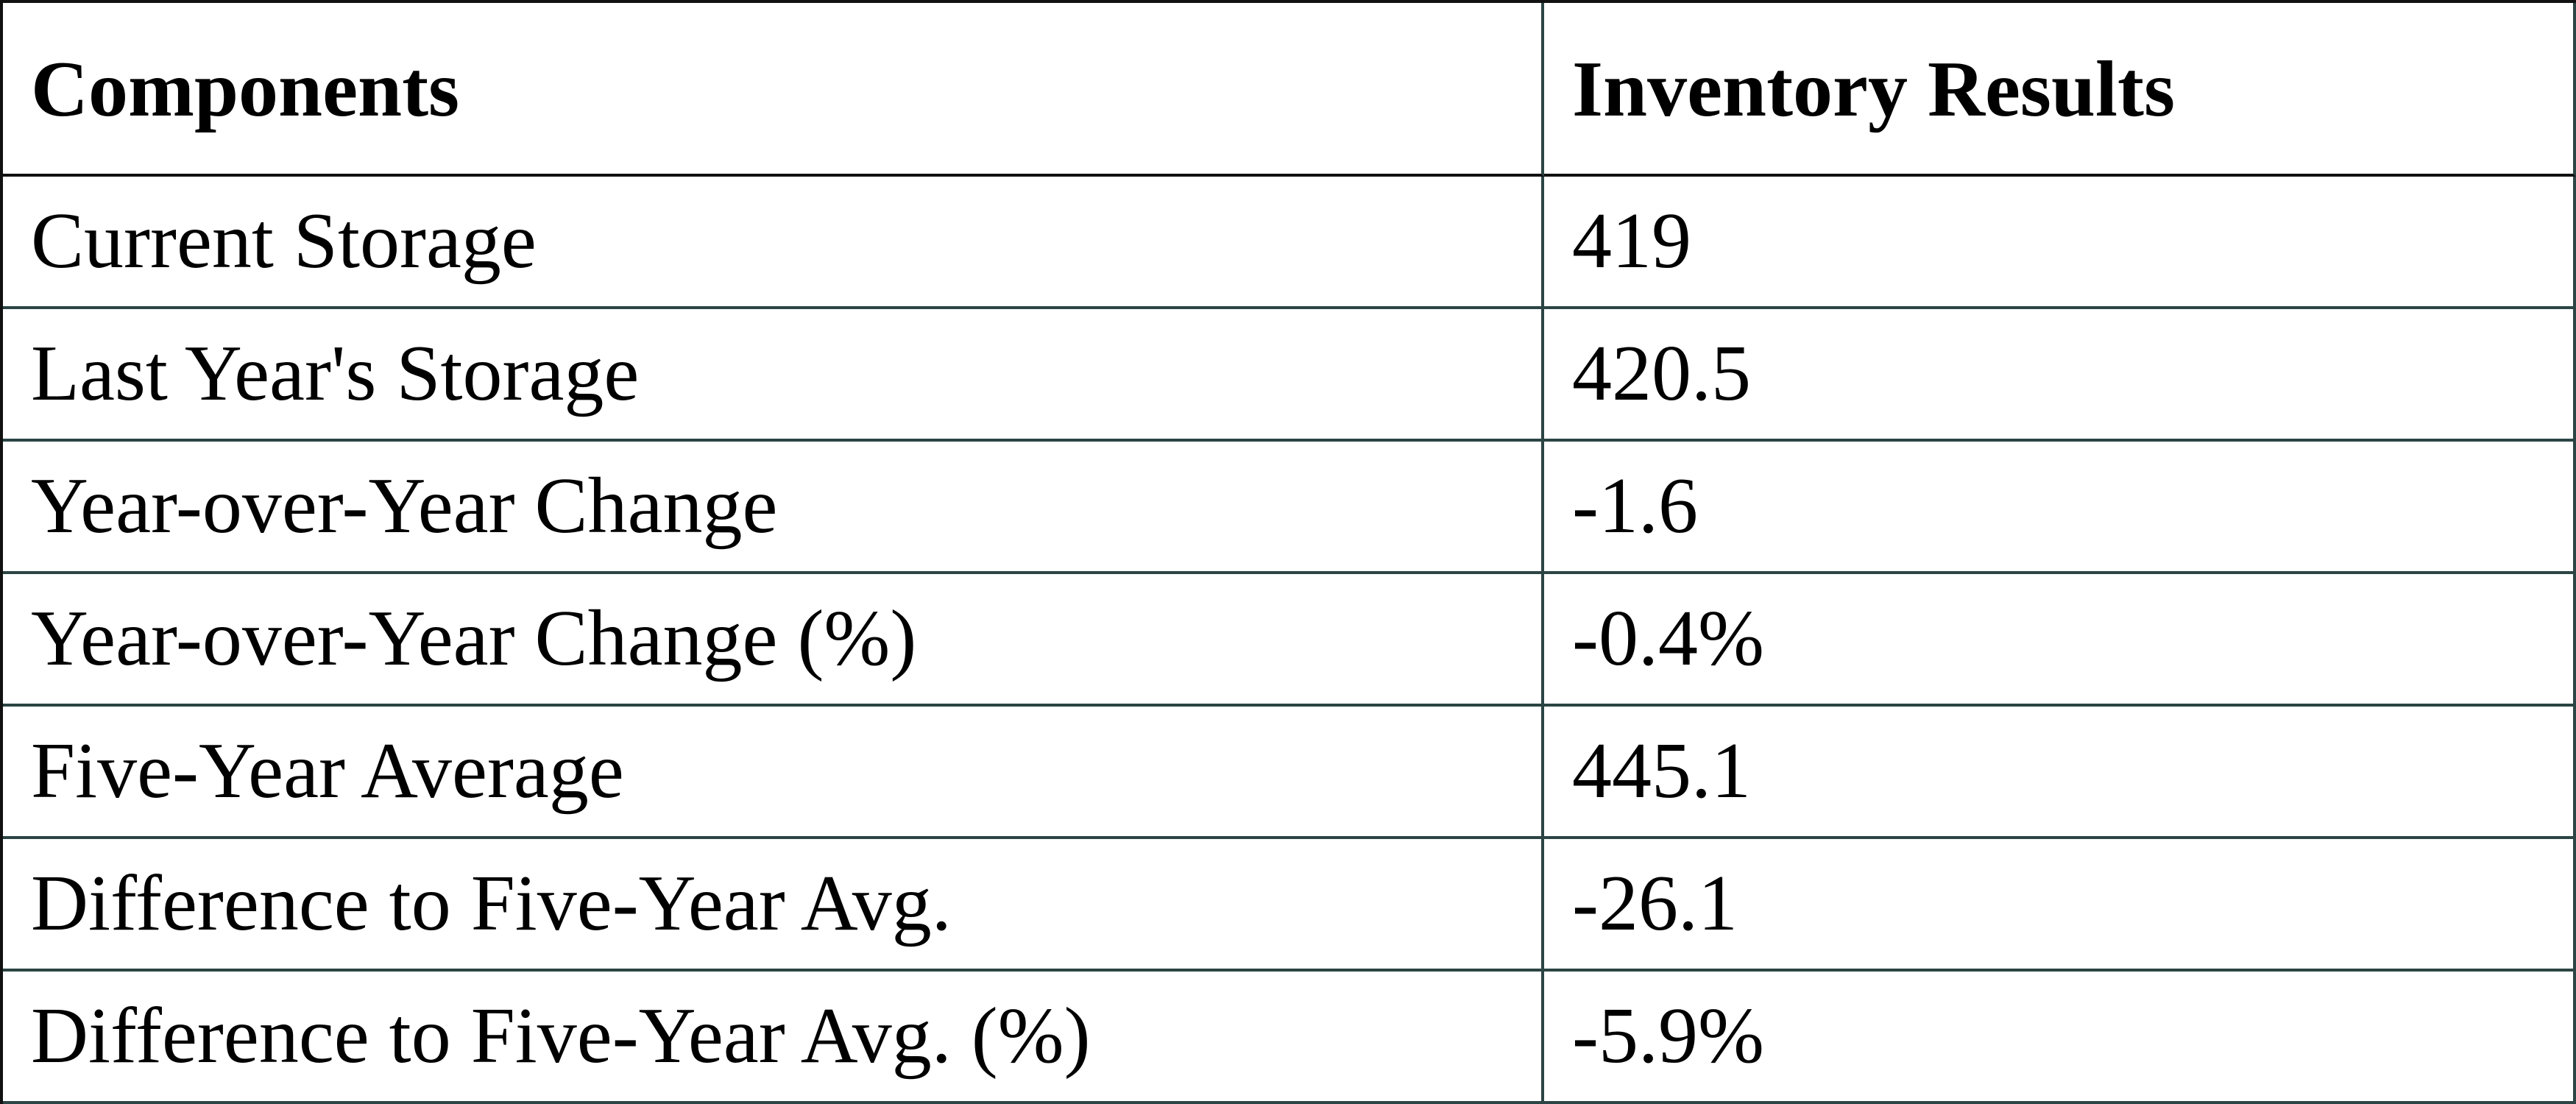  What do you see at coordinates (2060, 905) in the screenshot?
I see `row-value: -26.1` at bounding box center [2060, 905].